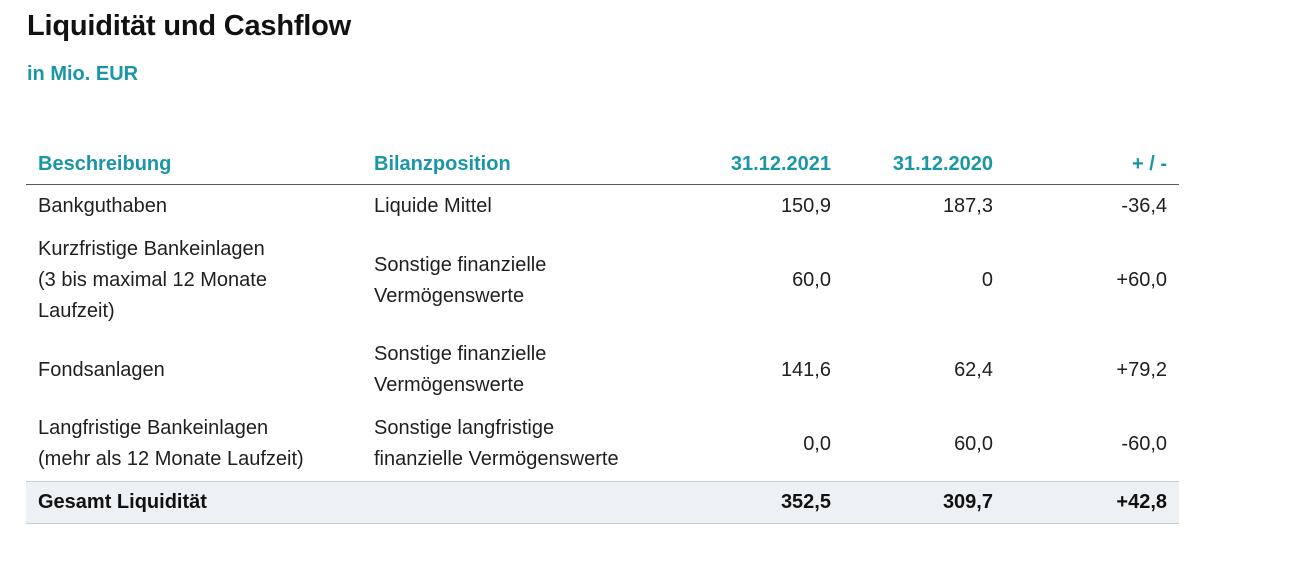 Image resolution: width=1295 pixels, height=561 pixels. I want to click on cell-value-2021: 150,9, so click(805, 206).